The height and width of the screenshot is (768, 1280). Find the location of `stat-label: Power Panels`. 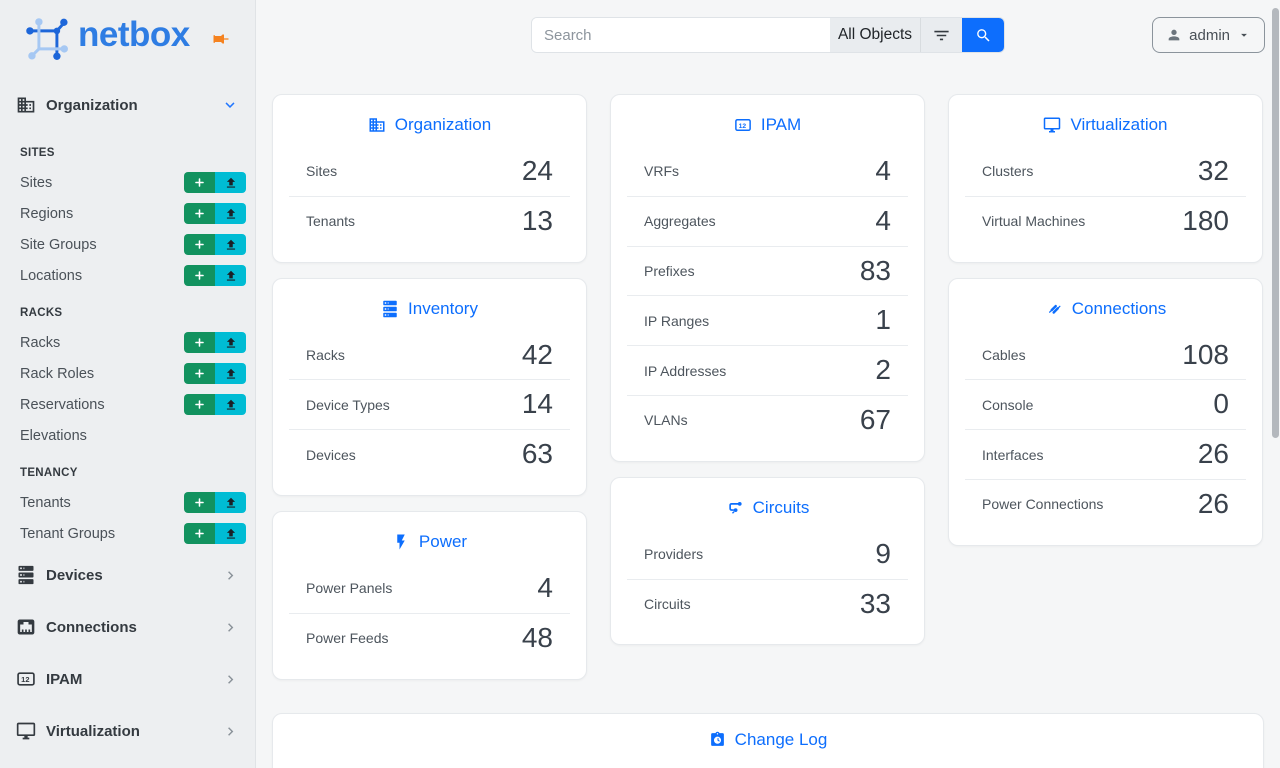

stat-label: Power Panels is located at coordinates (349, 588).